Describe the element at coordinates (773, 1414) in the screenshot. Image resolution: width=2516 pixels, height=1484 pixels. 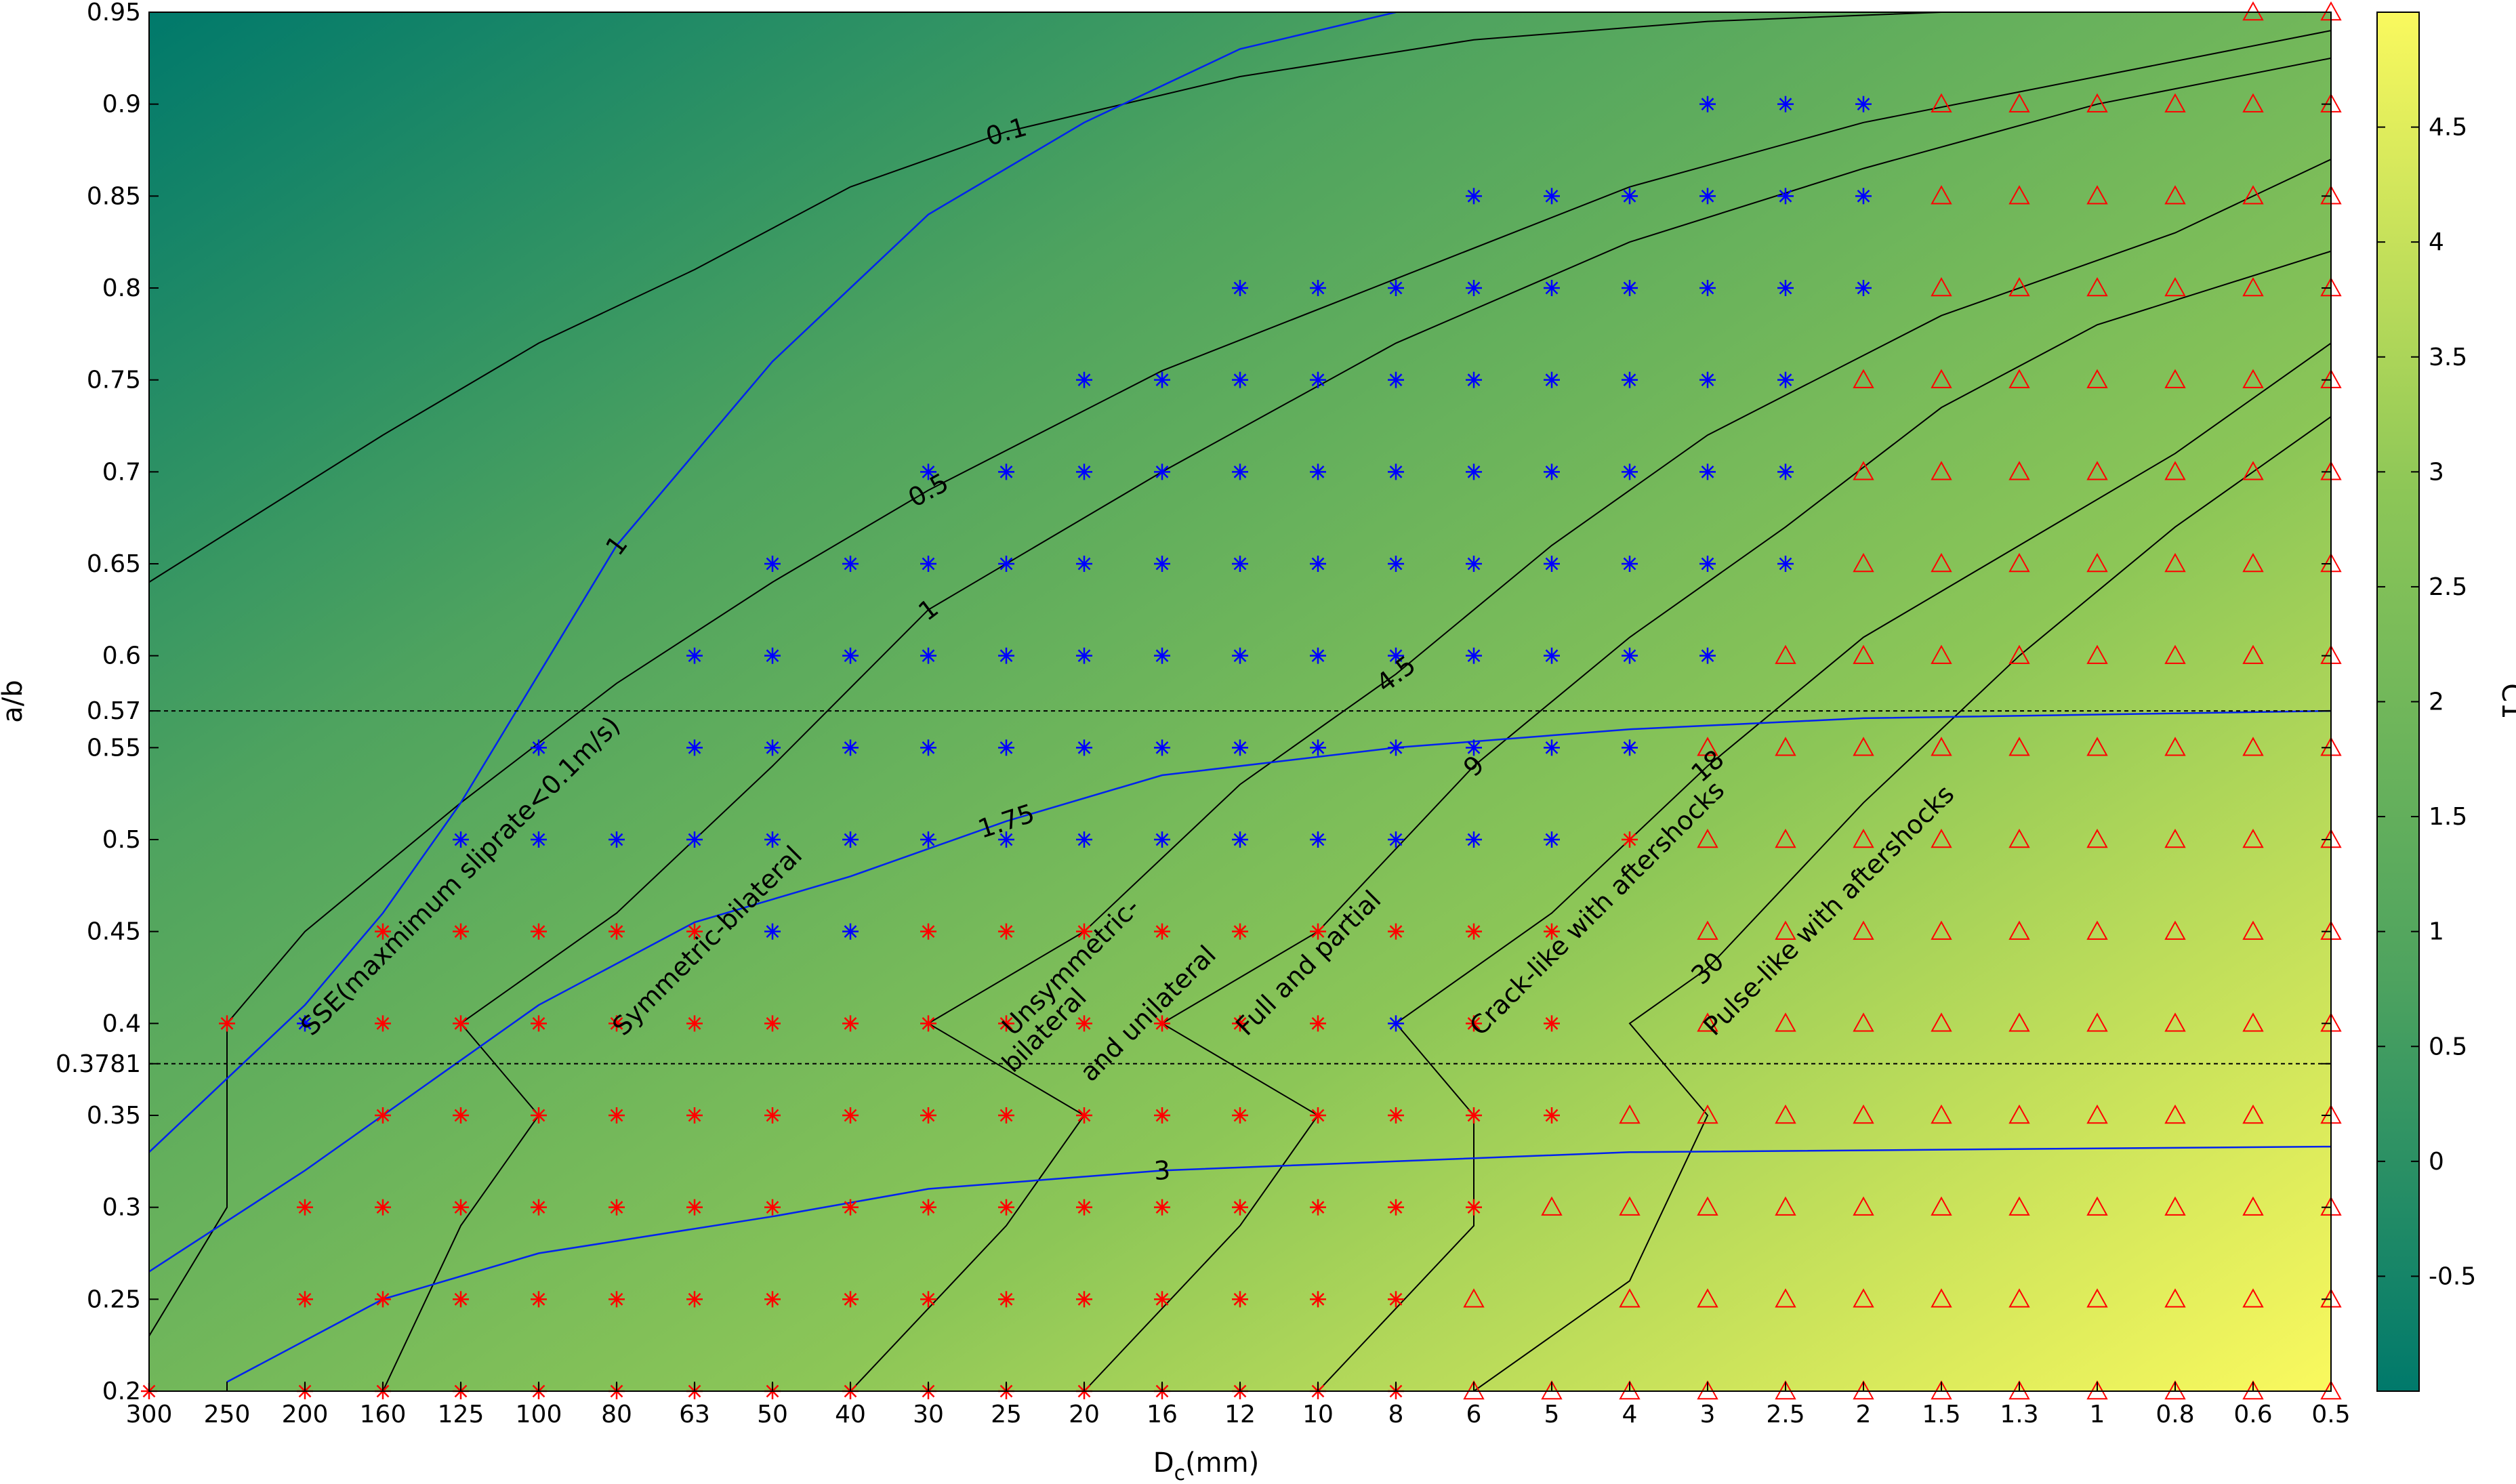
I see `x-tick-label: 50` at that location.